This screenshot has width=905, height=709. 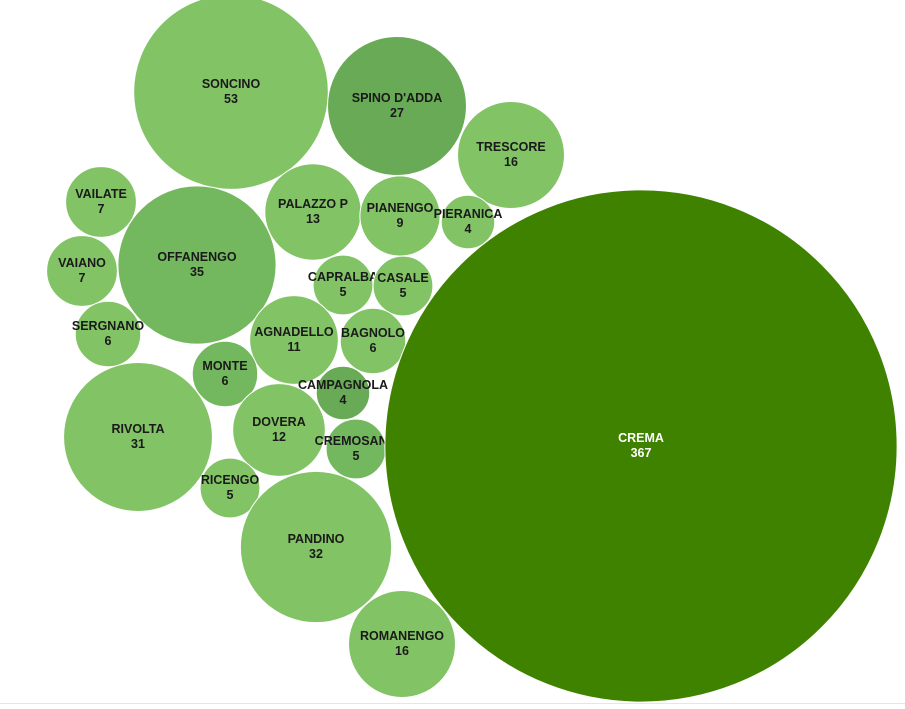 I want to click on bubble-label: CREMOSANO, so click(x=356, y=441).